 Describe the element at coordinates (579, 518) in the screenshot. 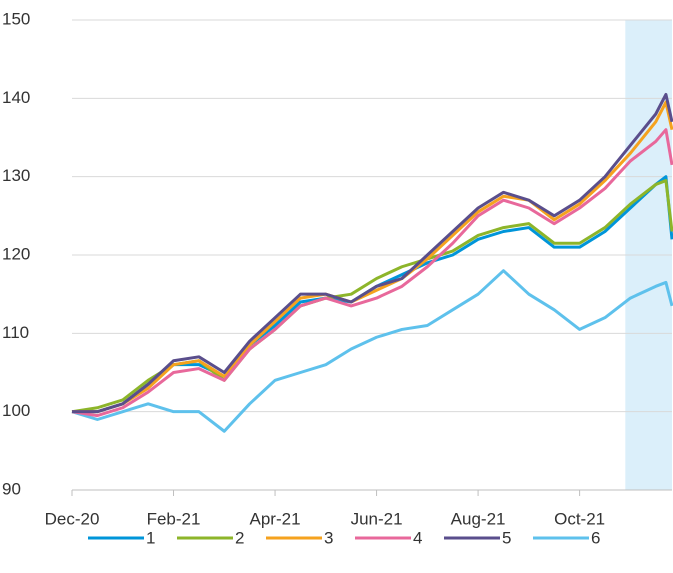

I see `x-tick-label: Oct-21` at that location.